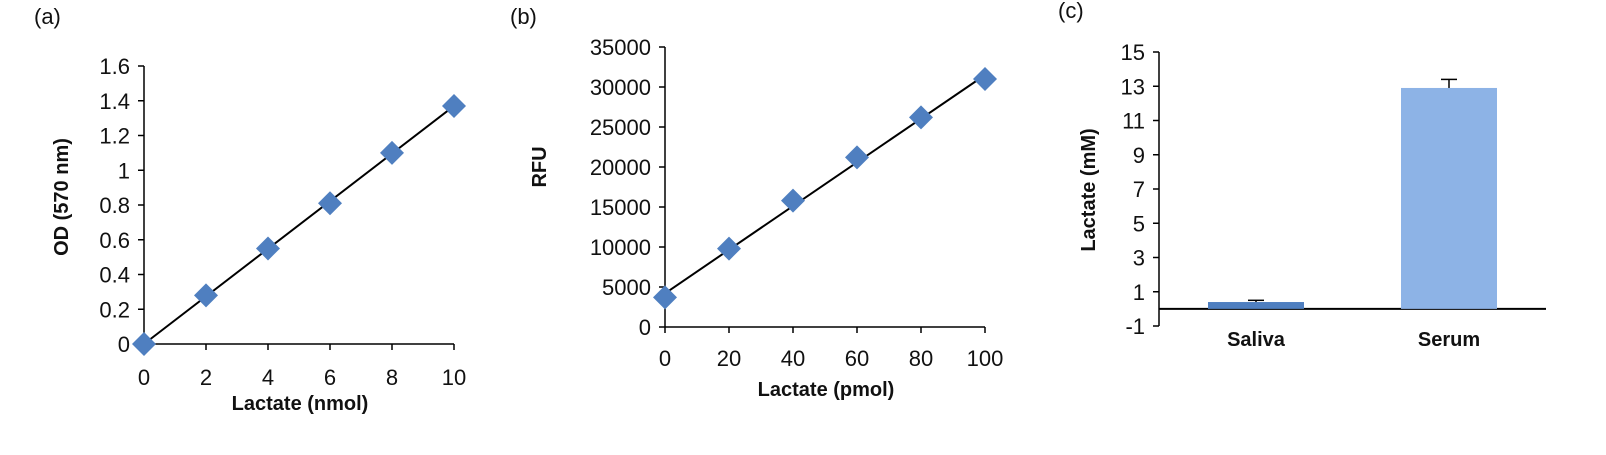  What do you see at coordinates (1256, 305) in the screenshot?
I see `panel-c-bar-saliva` at bounding box center [1256, 305].